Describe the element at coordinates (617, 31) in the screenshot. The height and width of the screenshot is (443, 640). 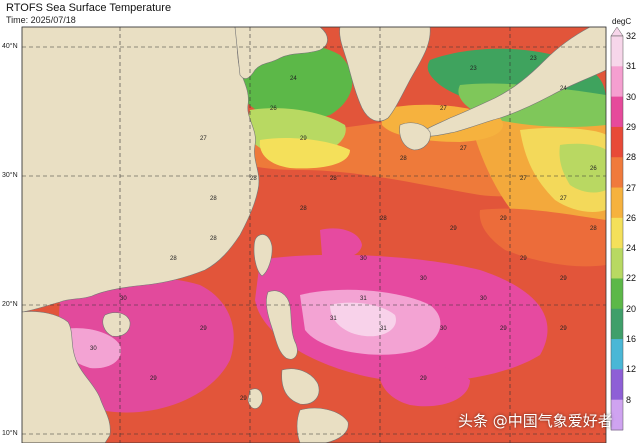
I see `colorbar-top-arrow` at that location.